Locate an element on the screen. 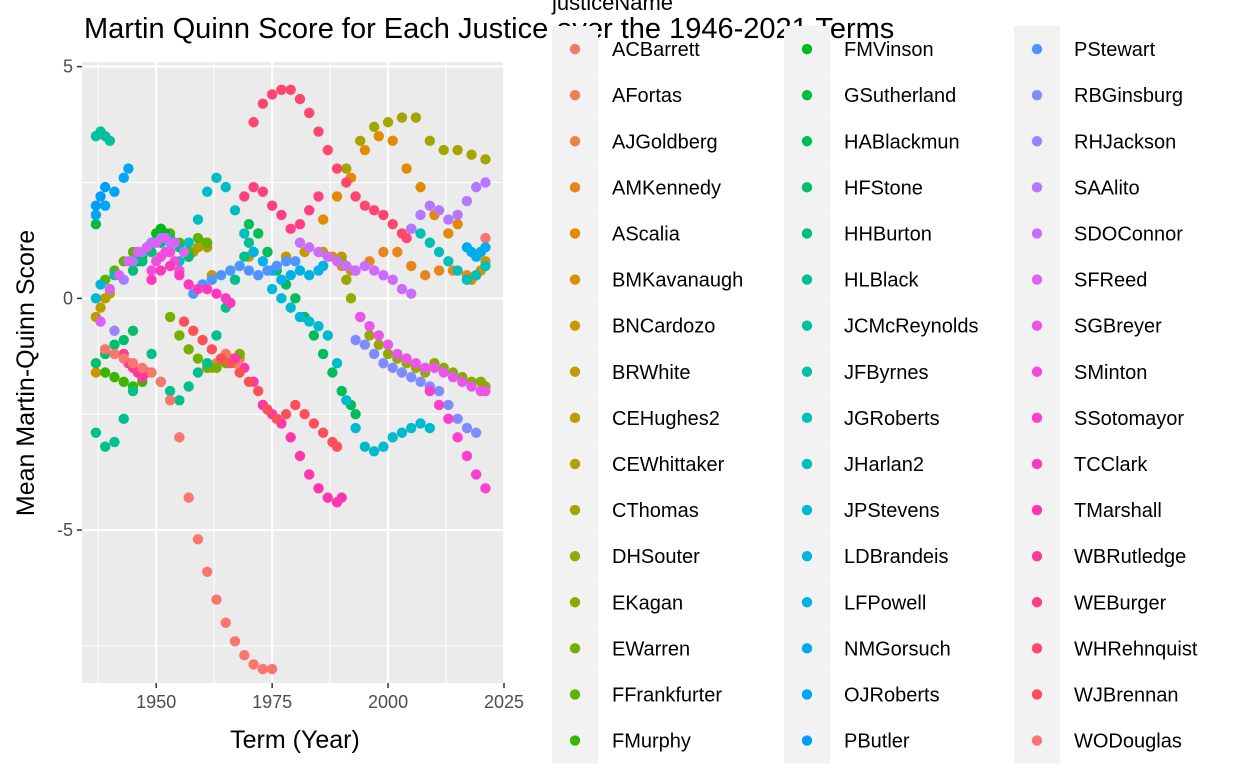 This screenshot has width=1248, height=768. legend-item-BMKavanaugh: BMKavanaugh is located at coordinates (647, 279).